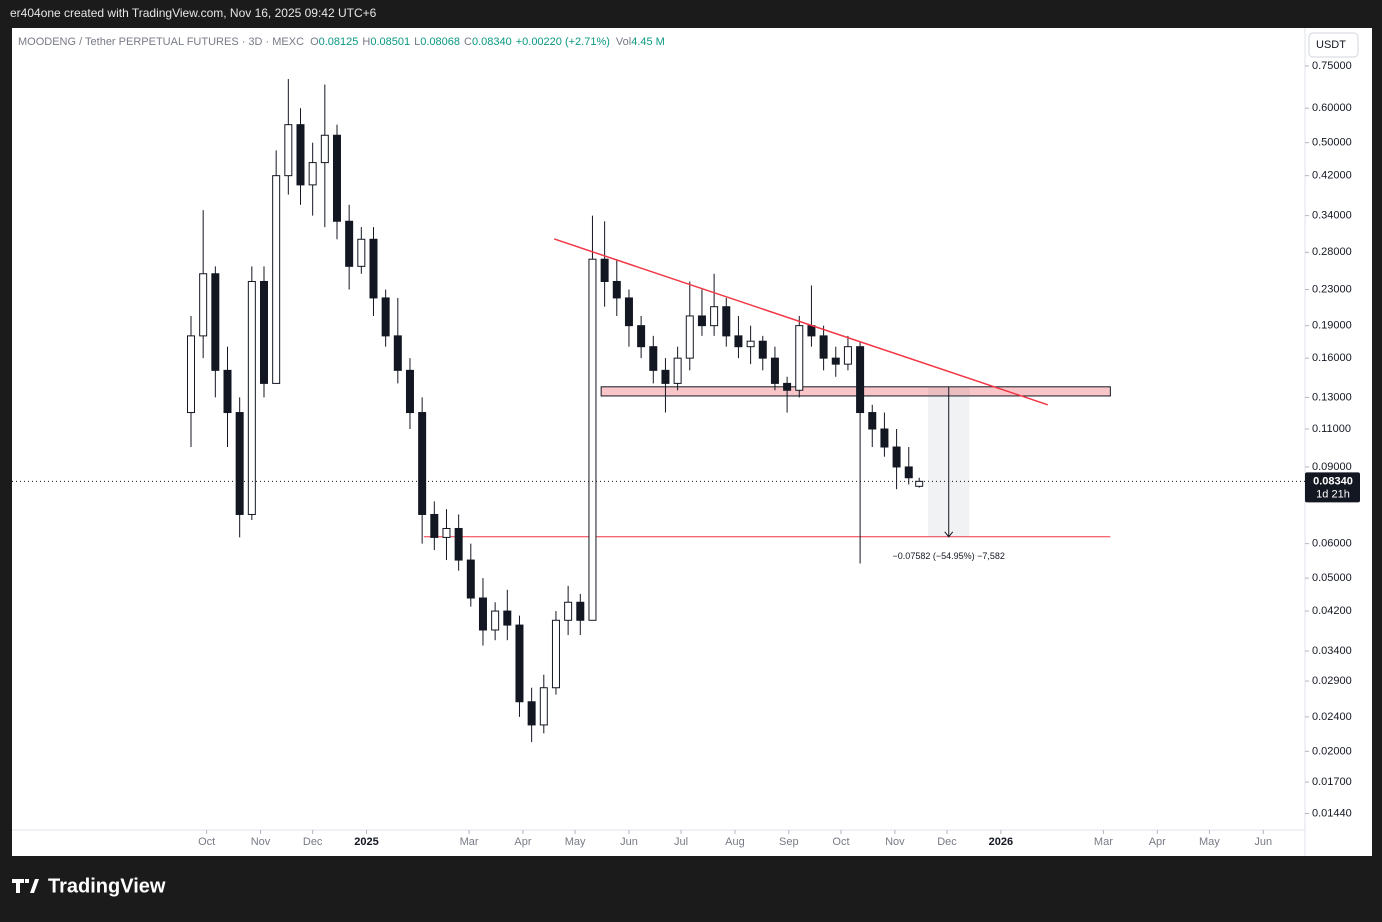  I want to click on legend-key: C, so click(468, 42).